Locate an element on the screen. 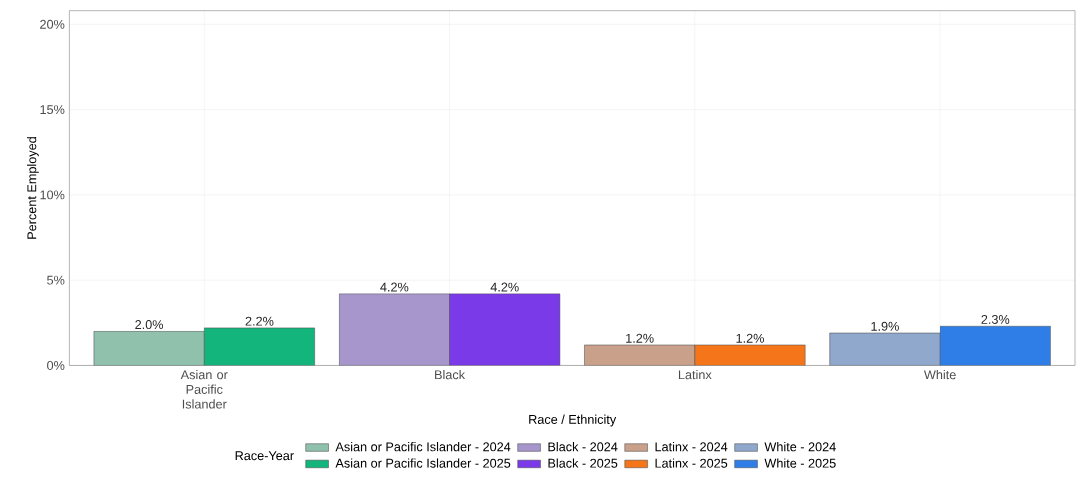 Image resolution: width=1091 pixels, height=492 pixels. legend-label: Latinx - 2025 is located at coordinates (691, 463).